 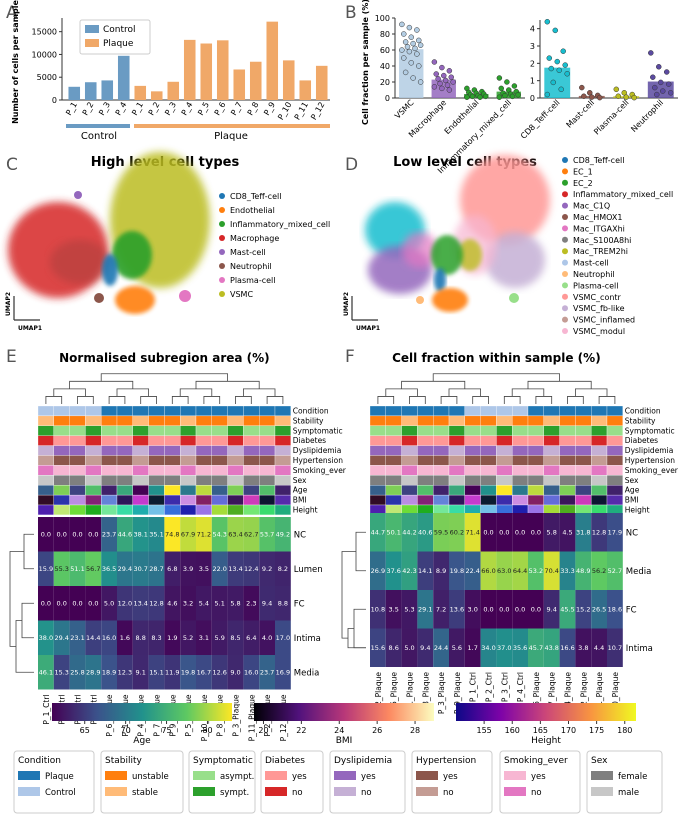 I want to click on heat-col-label: P_1_Ctrl, so click(x=473, y=687).